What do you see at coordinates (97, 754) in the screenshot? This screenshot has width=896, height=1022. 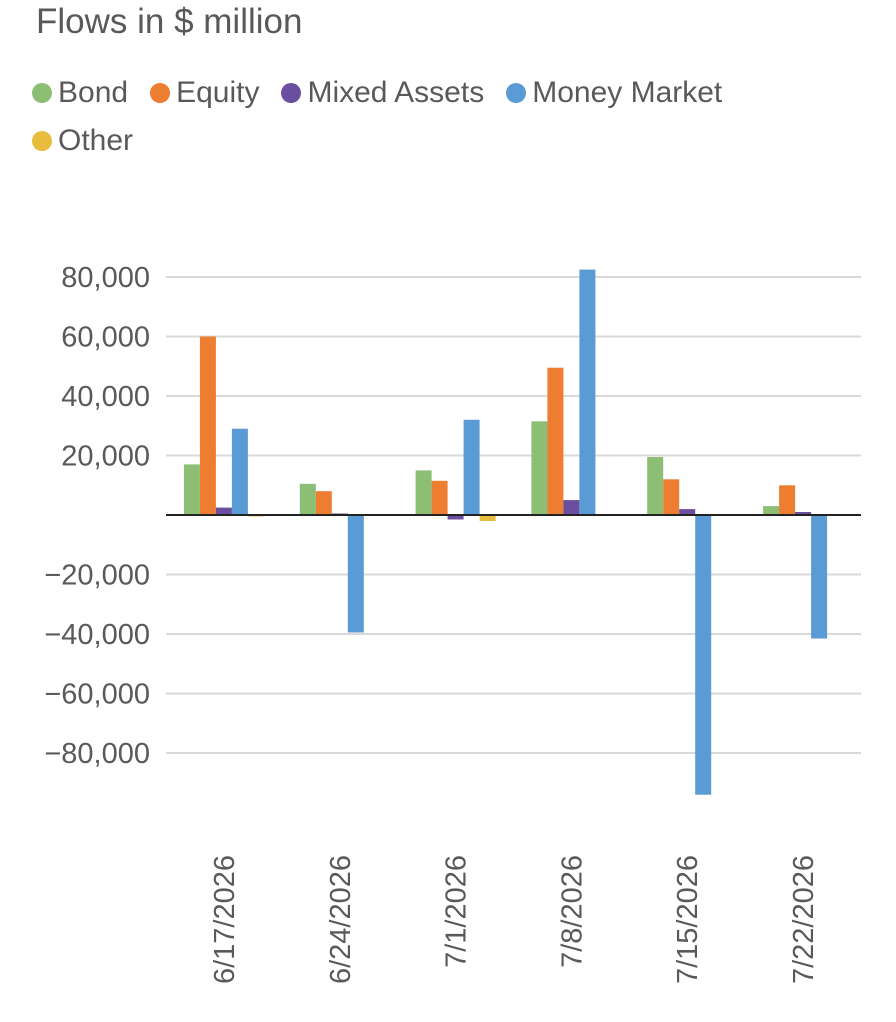 I see `y-tick-label: −80,000` at bounding box center [97, 754].